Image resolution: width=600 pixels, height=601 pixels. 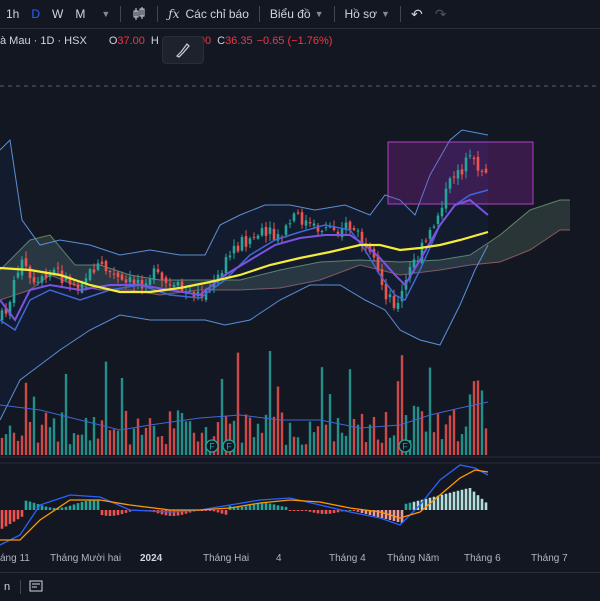 What do you see at coordinates (58, 14) in the screenshot?
I see `interval-week: W` at bounding box center [58, 14].